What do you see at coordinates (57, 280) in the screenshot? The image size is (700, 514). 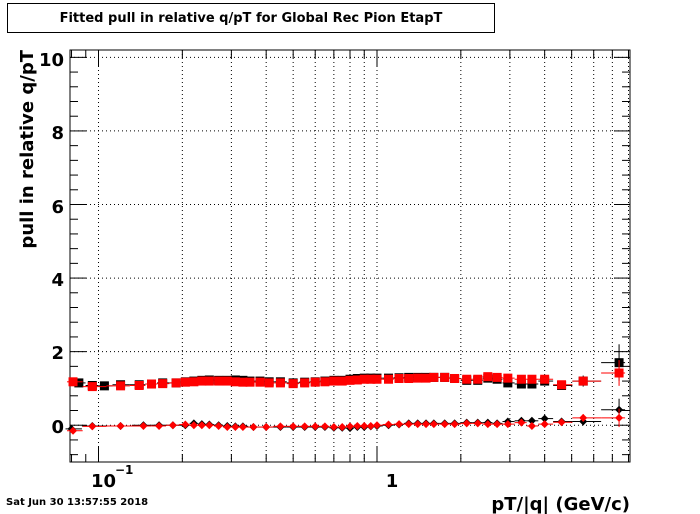 I see `y-tick-label-4: 4` at bounding box center [57, 280].